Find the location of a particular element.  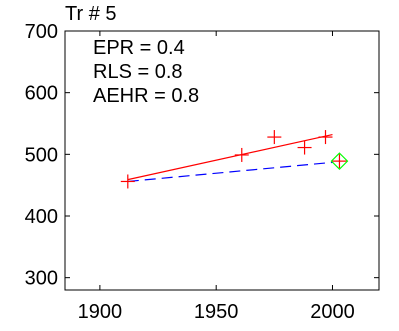

trend-line-dashed is located at coordinates (230, 172).